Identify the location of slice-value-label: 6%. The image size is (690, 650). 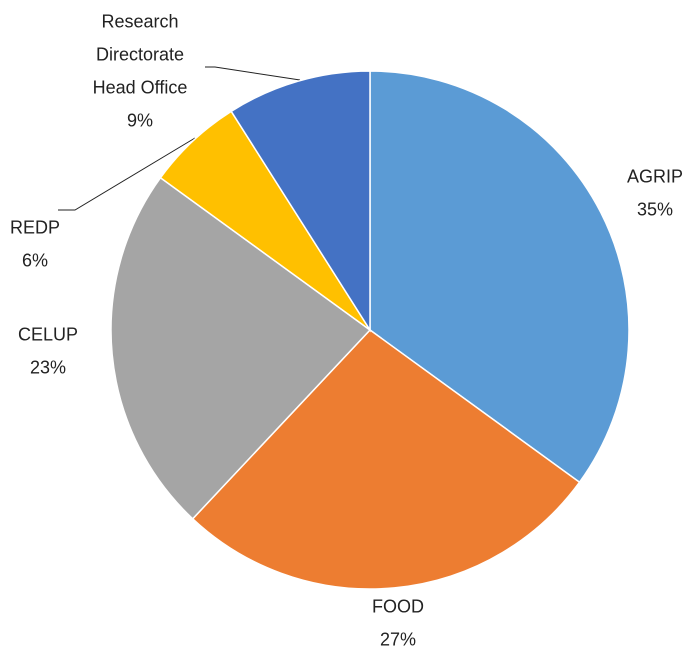
(35, 260).